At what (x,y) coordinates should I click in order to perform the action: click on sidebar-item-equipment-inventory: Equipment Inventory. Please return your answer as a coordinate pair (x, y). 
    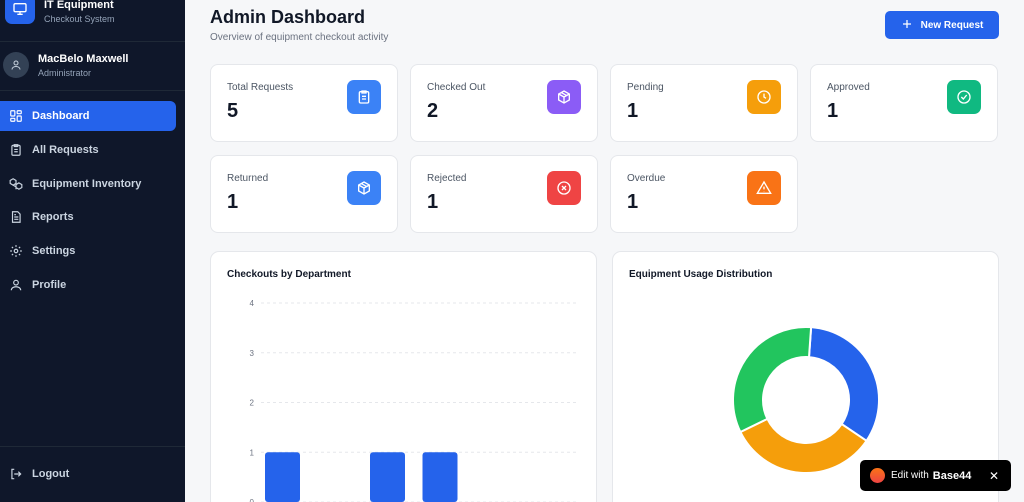
    Looking at the image, I should click on (88, 184).